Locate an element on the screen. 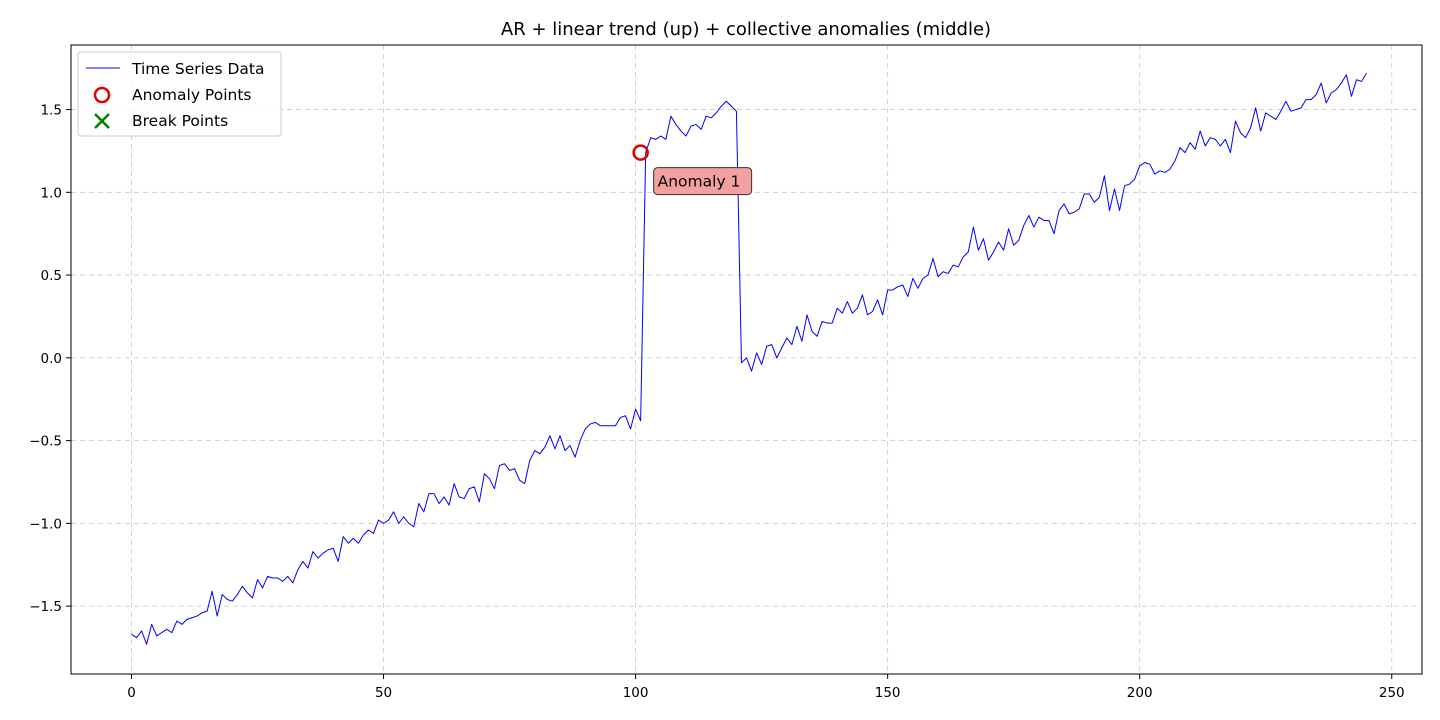  anomaly-label-box is located at coordinates (703, 181).